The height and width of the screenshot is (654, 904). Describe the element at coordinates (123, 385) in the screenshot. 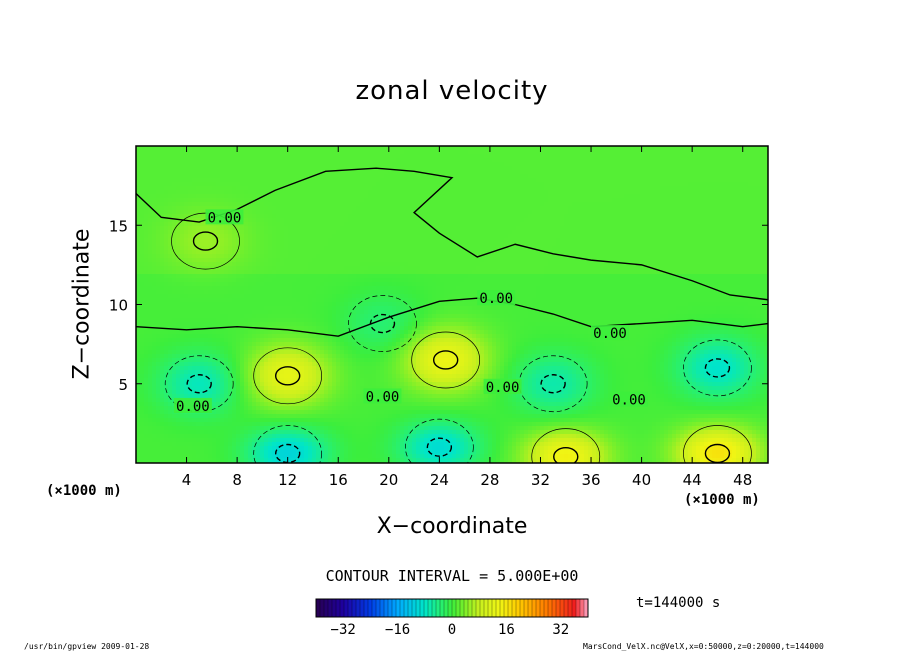

I see `y-tick-label: 5` at that location.